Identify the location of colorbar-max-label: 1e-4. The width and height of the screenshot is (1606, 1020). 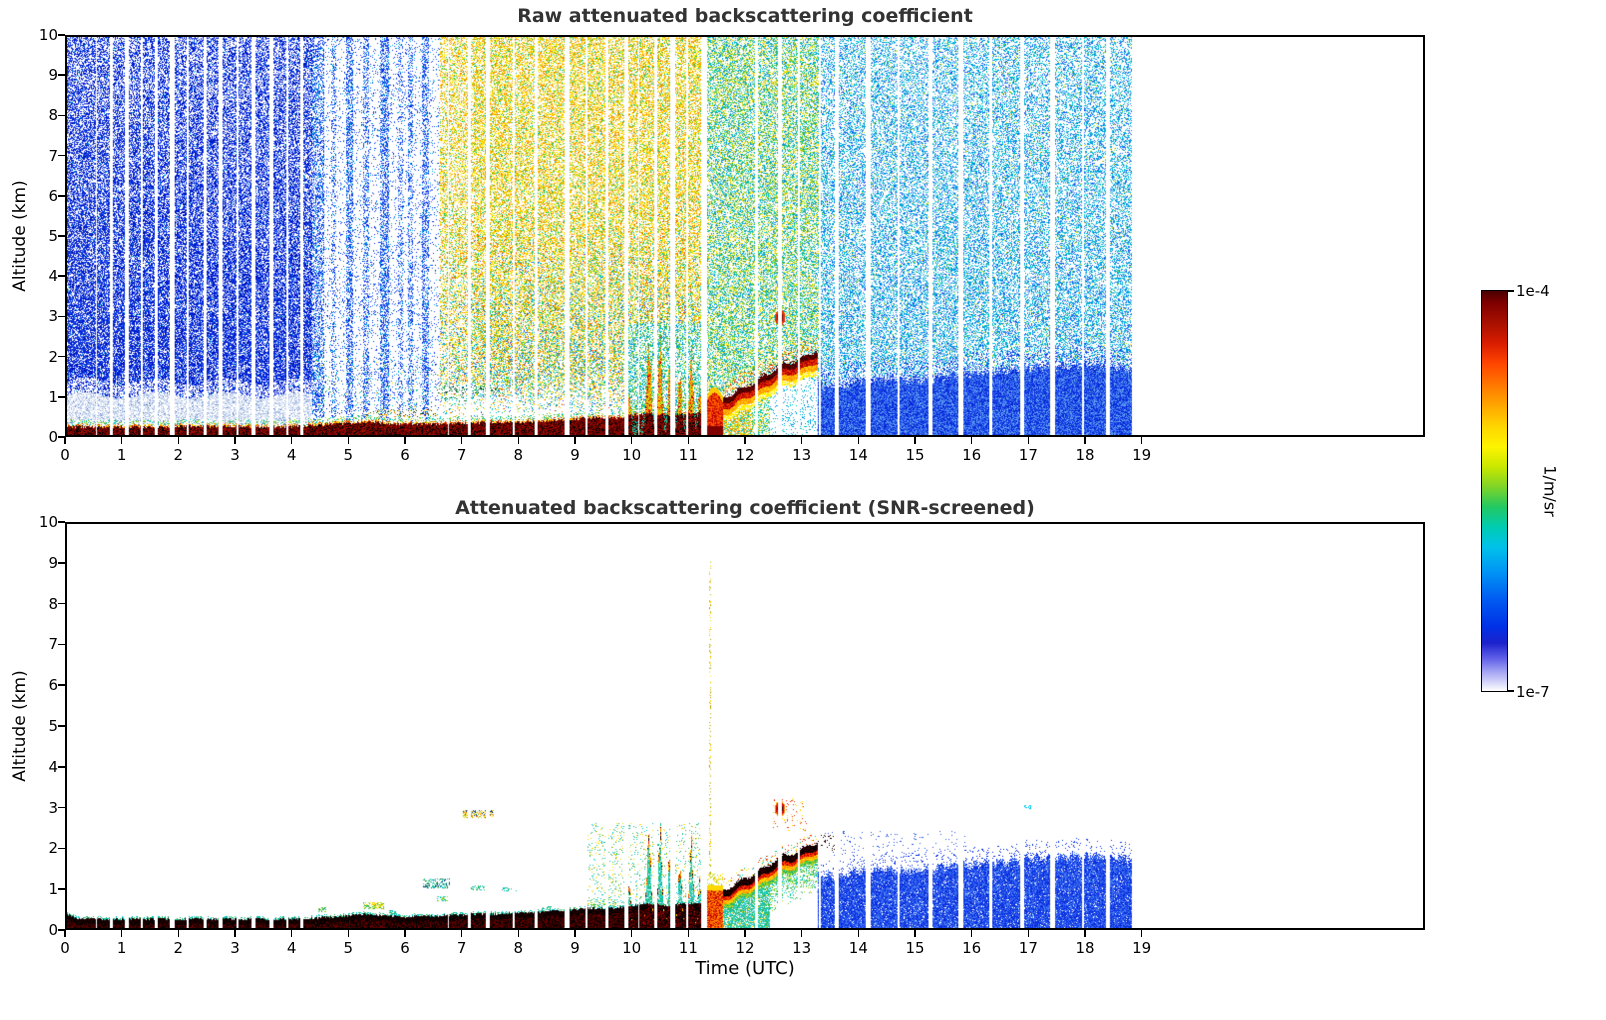
(1533, 291).